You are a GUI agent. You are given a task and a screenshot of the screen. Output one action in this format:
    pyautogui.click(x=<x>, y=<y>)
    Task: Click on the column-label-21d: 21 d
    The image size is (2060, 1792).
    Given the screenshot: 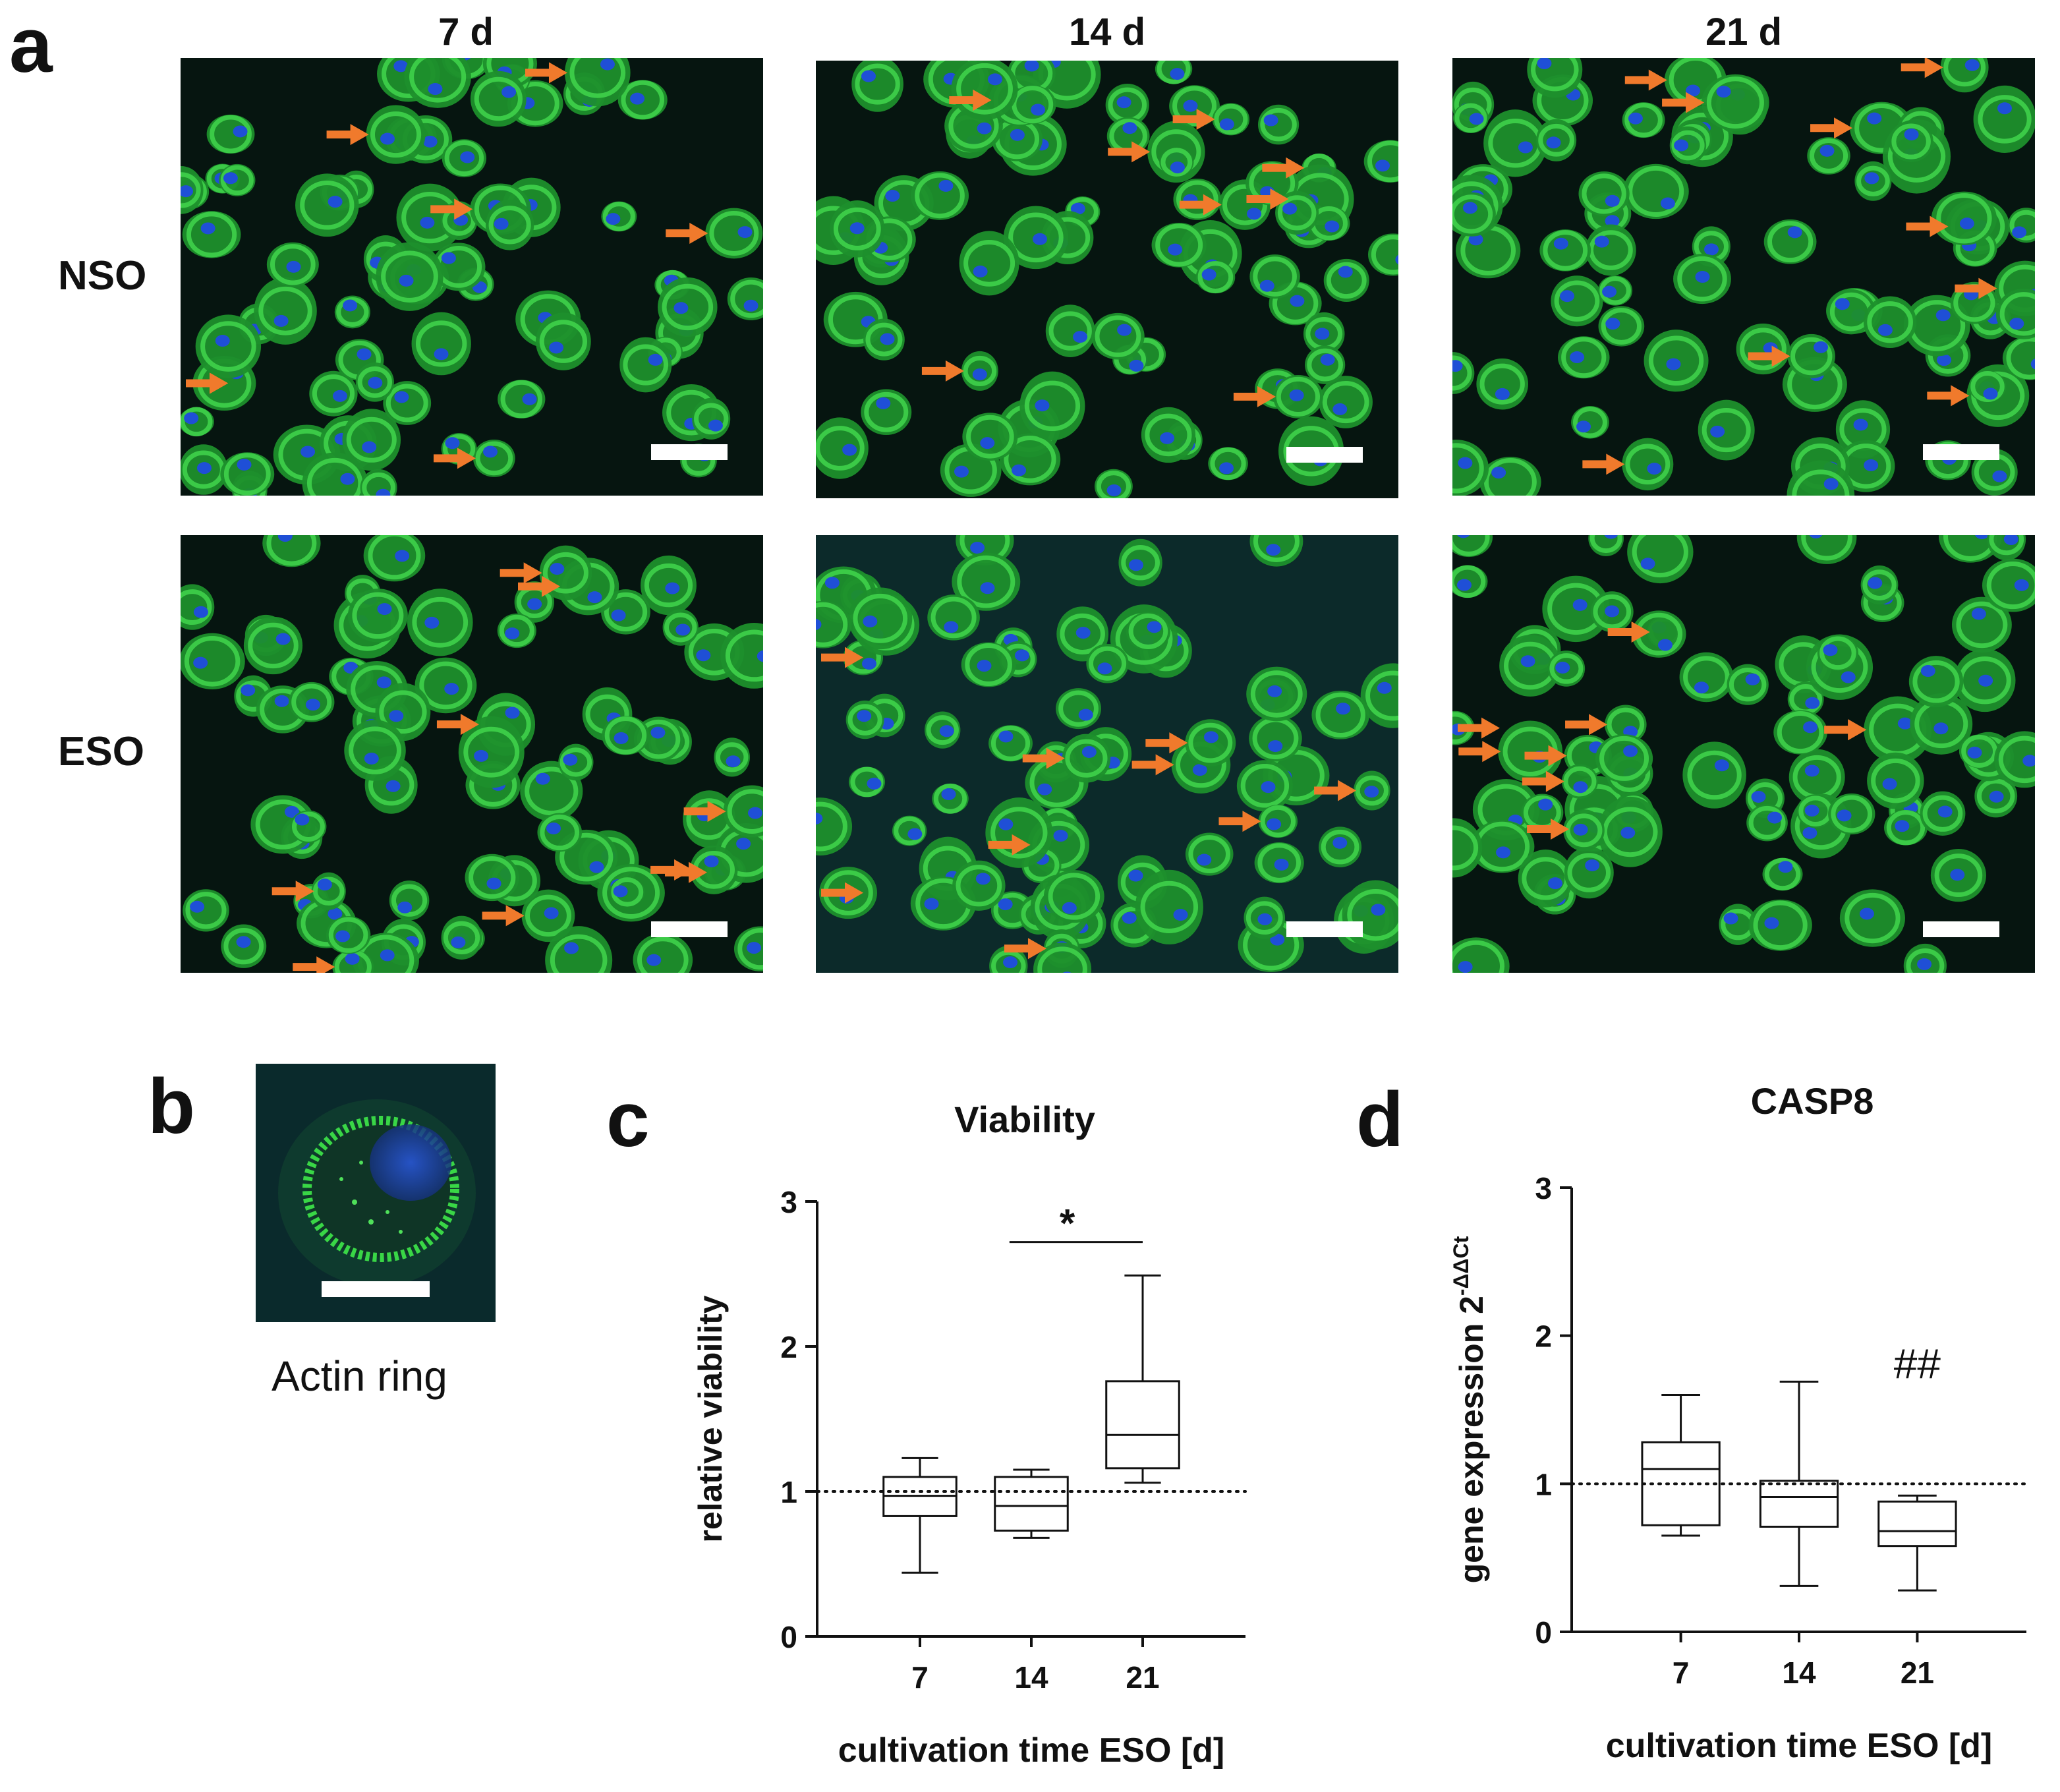 What is the action you would take?
    pyautogui.click(x=1744, y=32)
    